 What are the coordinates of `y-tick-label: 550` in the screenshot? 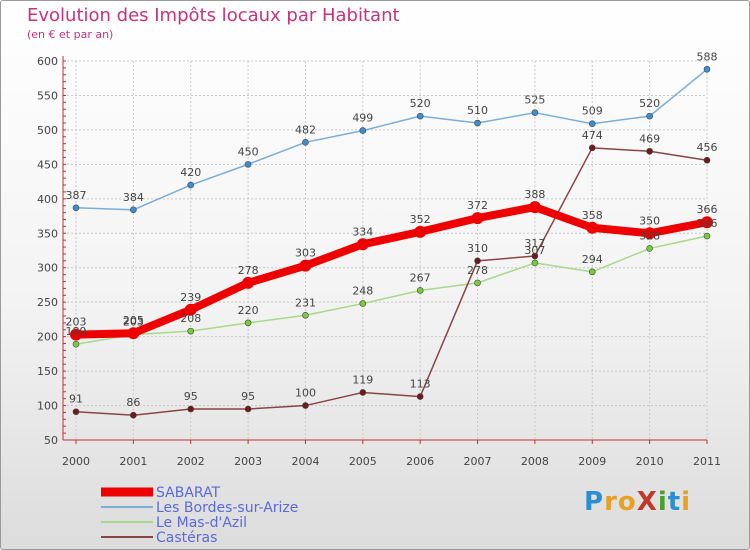 It's located at (47, 95).